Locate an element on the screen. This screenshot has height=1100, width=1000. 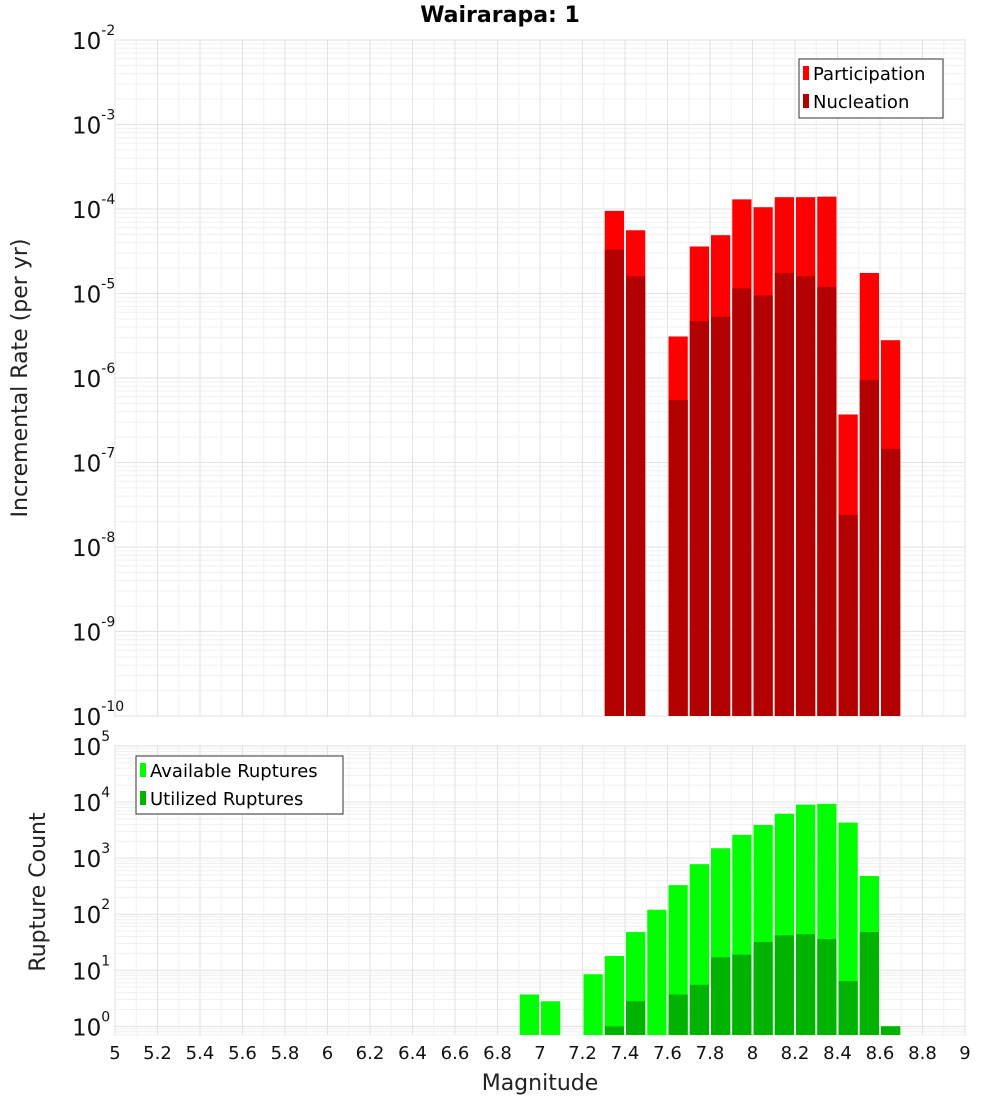
x-axis-label: Magnitude is located at coordinates (540, 1083).